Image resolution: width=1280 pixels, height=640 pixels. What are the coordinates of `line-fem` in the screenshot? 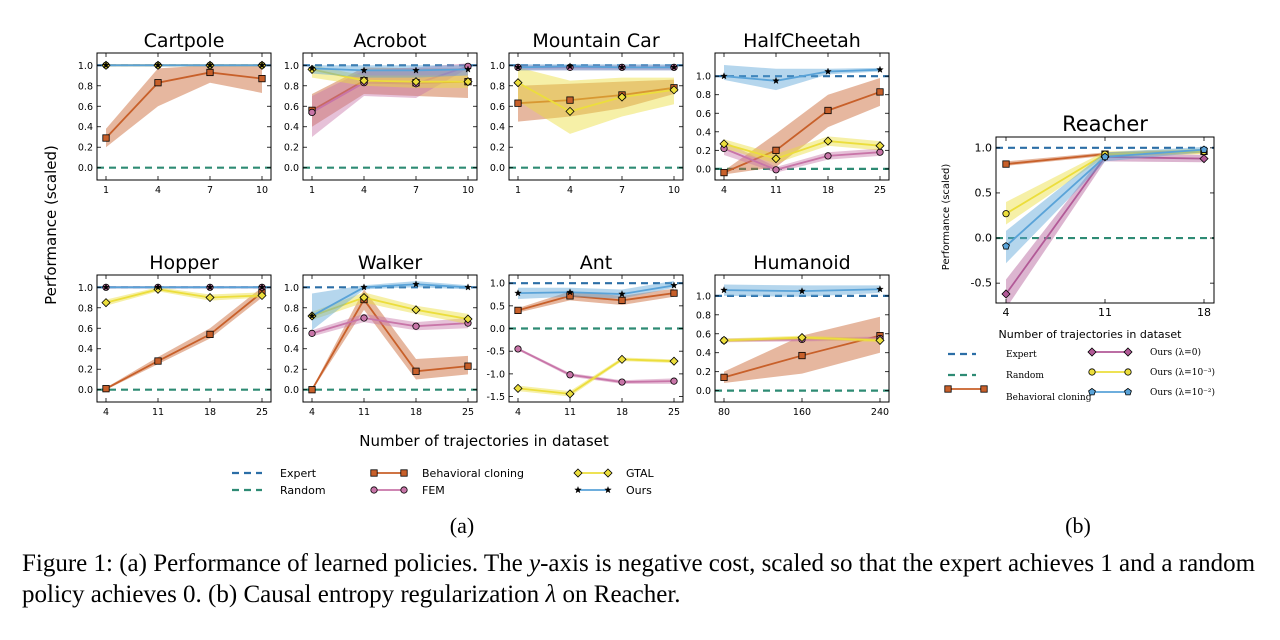 It's located at (596, 365).